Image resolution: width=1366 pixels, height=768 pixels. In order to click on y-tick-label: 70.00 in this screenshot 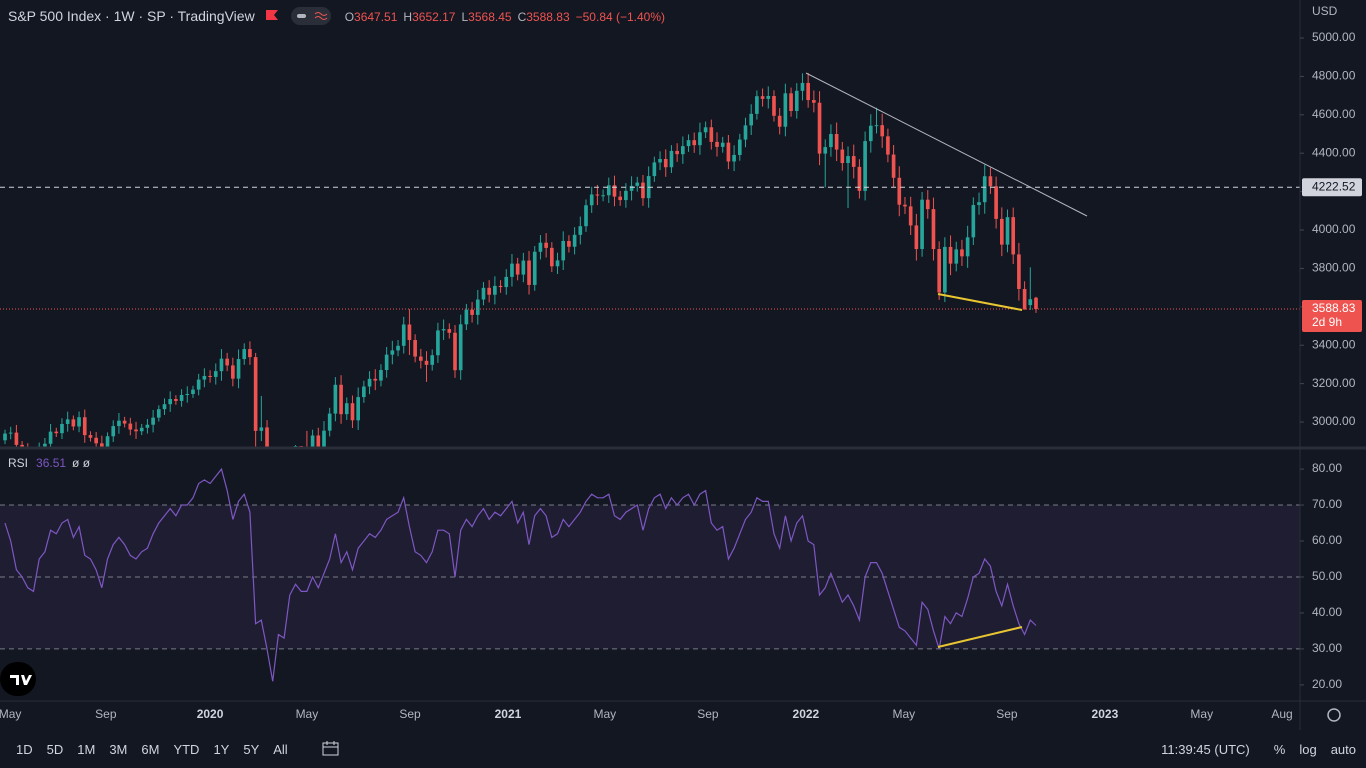, I will do `click(1327, 504)`.